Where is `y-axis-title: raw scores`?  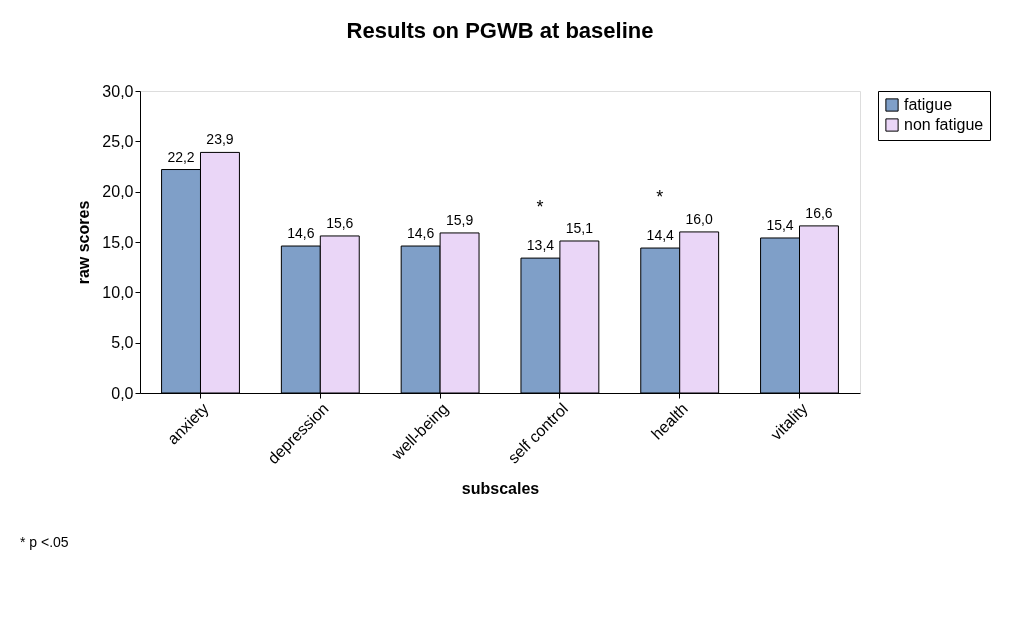 y-axis-title: raw scores is located at coordinates (84, 242).